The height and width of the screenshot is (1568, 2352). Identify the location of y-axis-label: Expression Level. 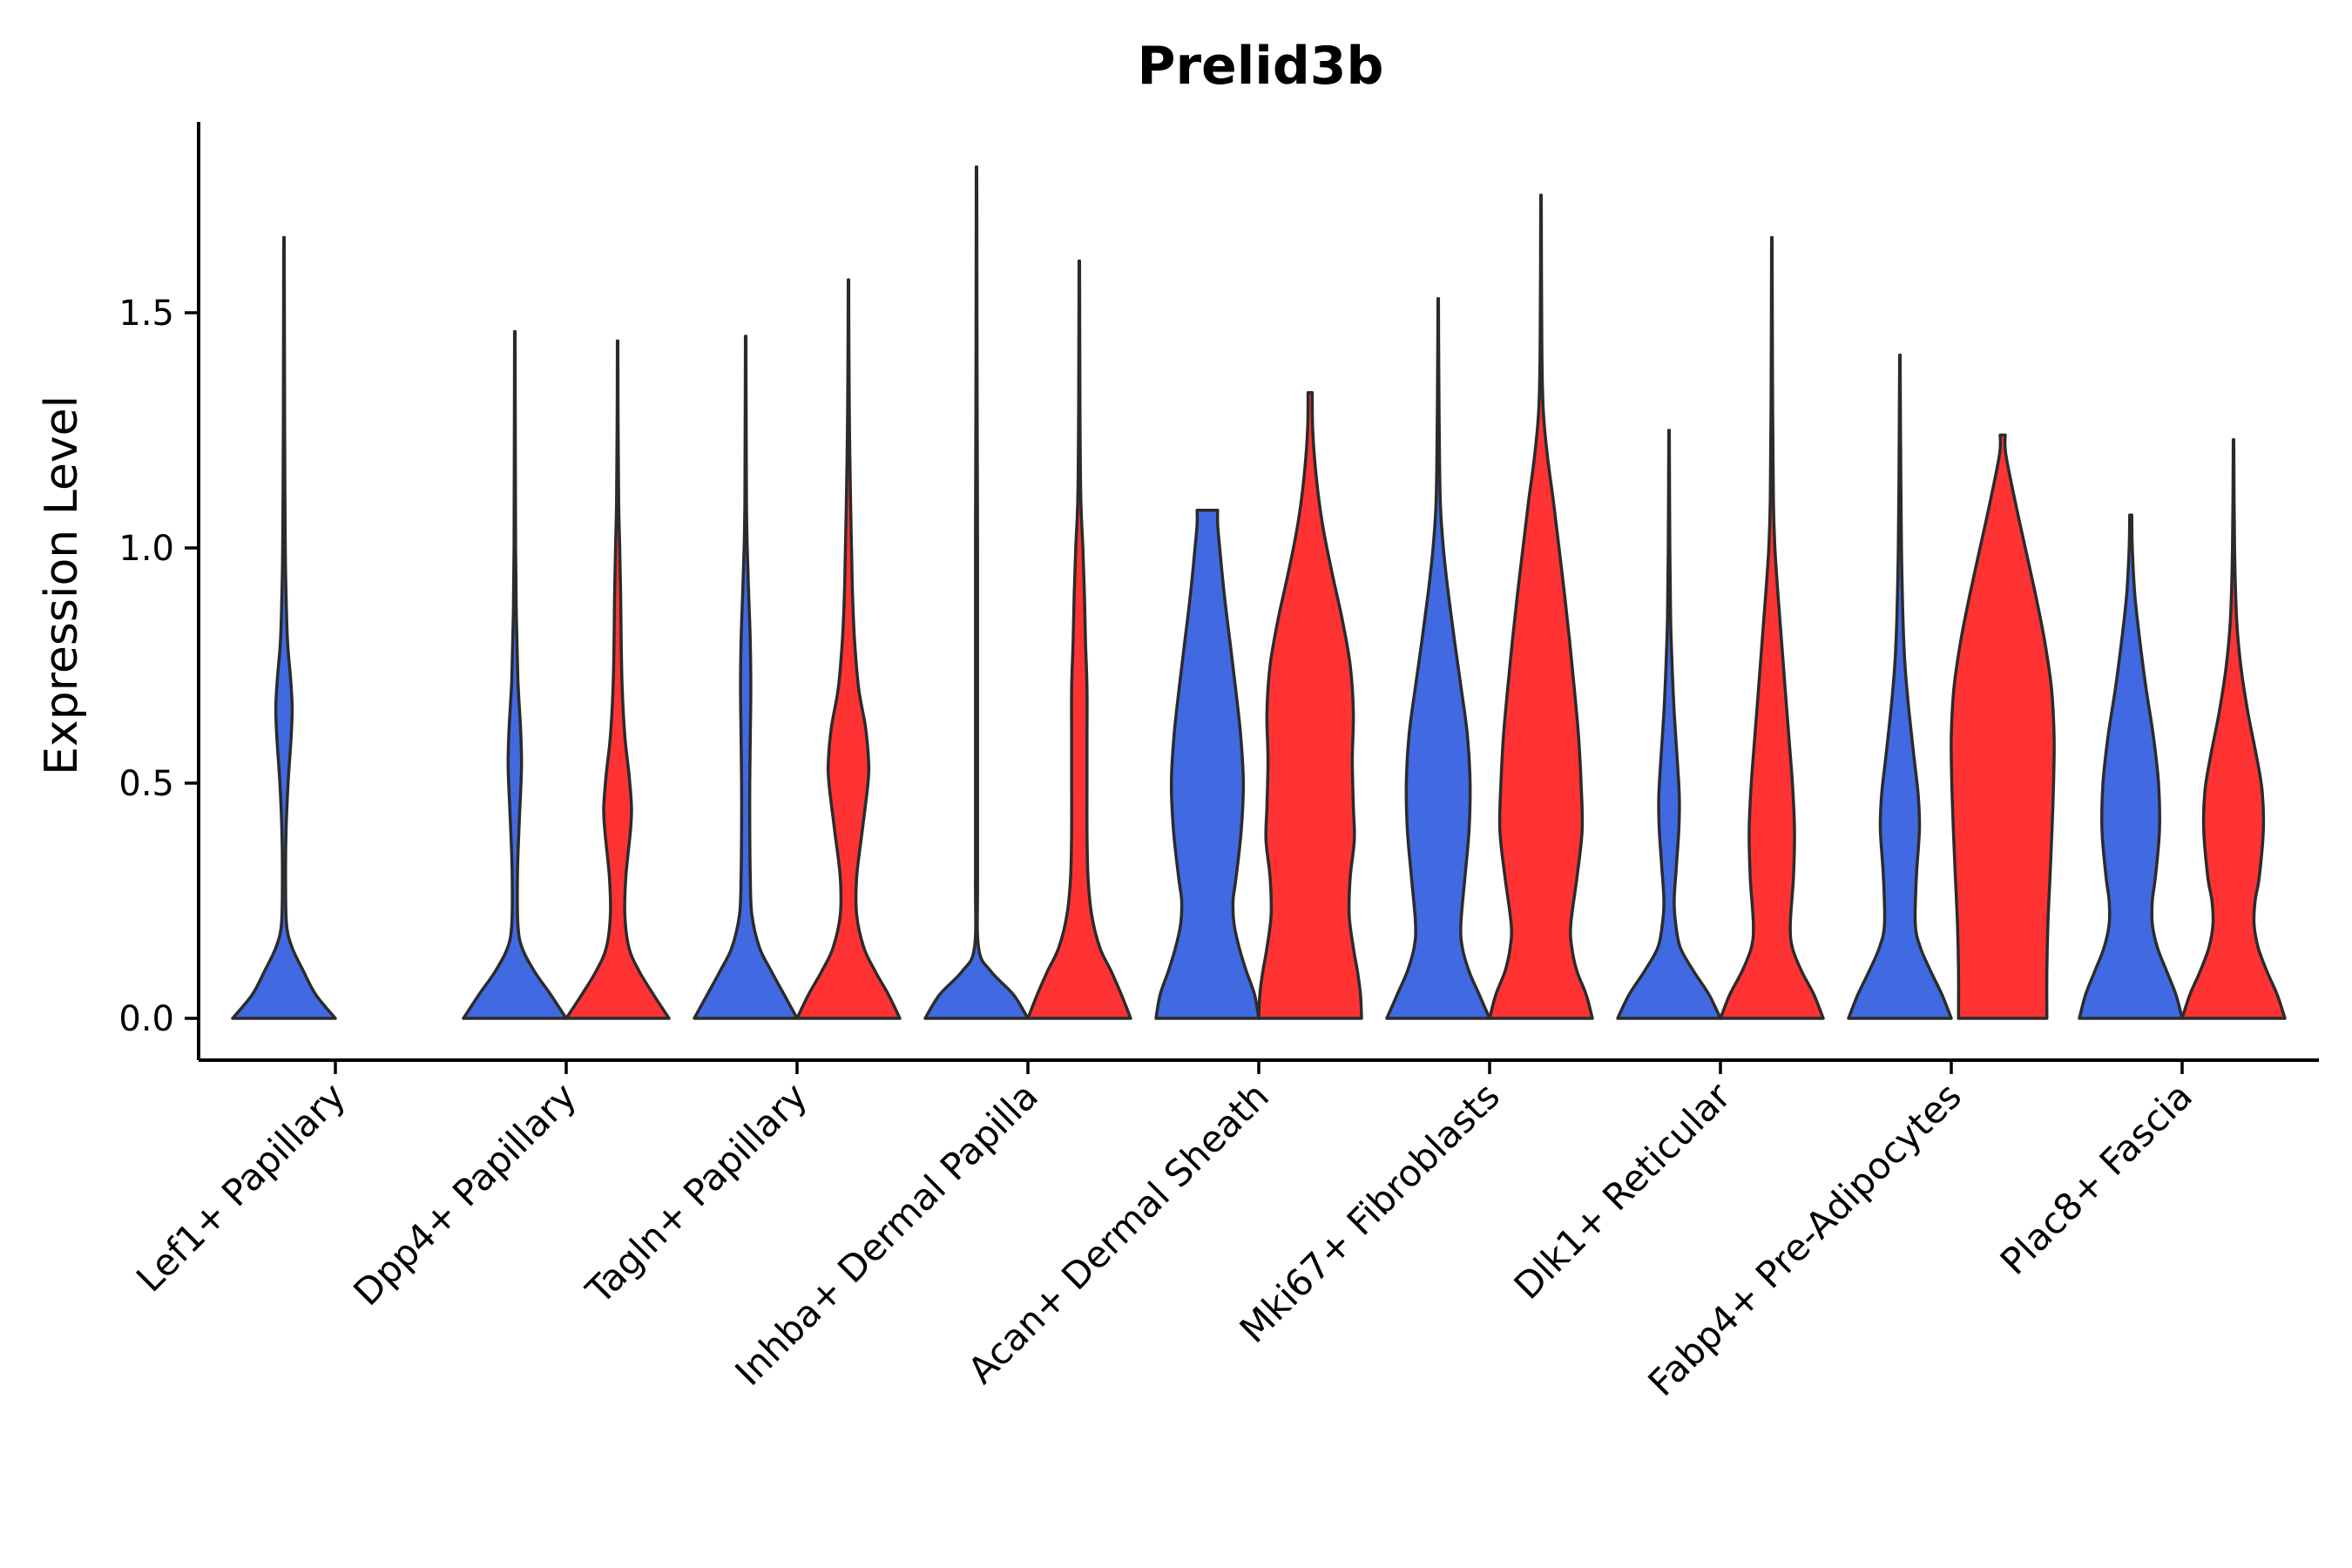
(62, 585).